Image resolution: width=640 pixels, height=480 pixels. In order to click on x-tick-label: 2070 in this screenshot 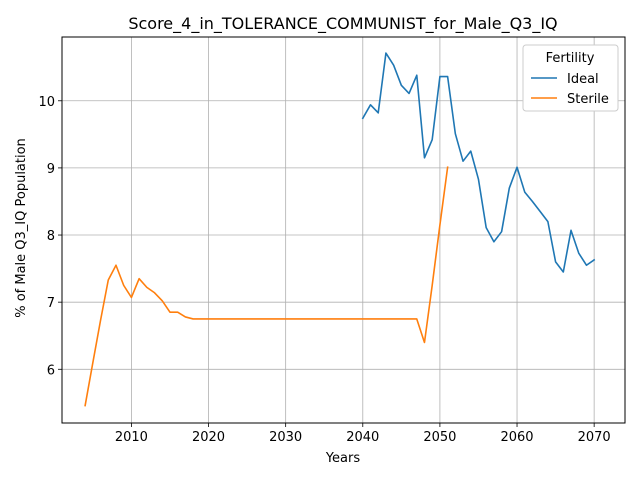, I will do `click(594, 437)`.